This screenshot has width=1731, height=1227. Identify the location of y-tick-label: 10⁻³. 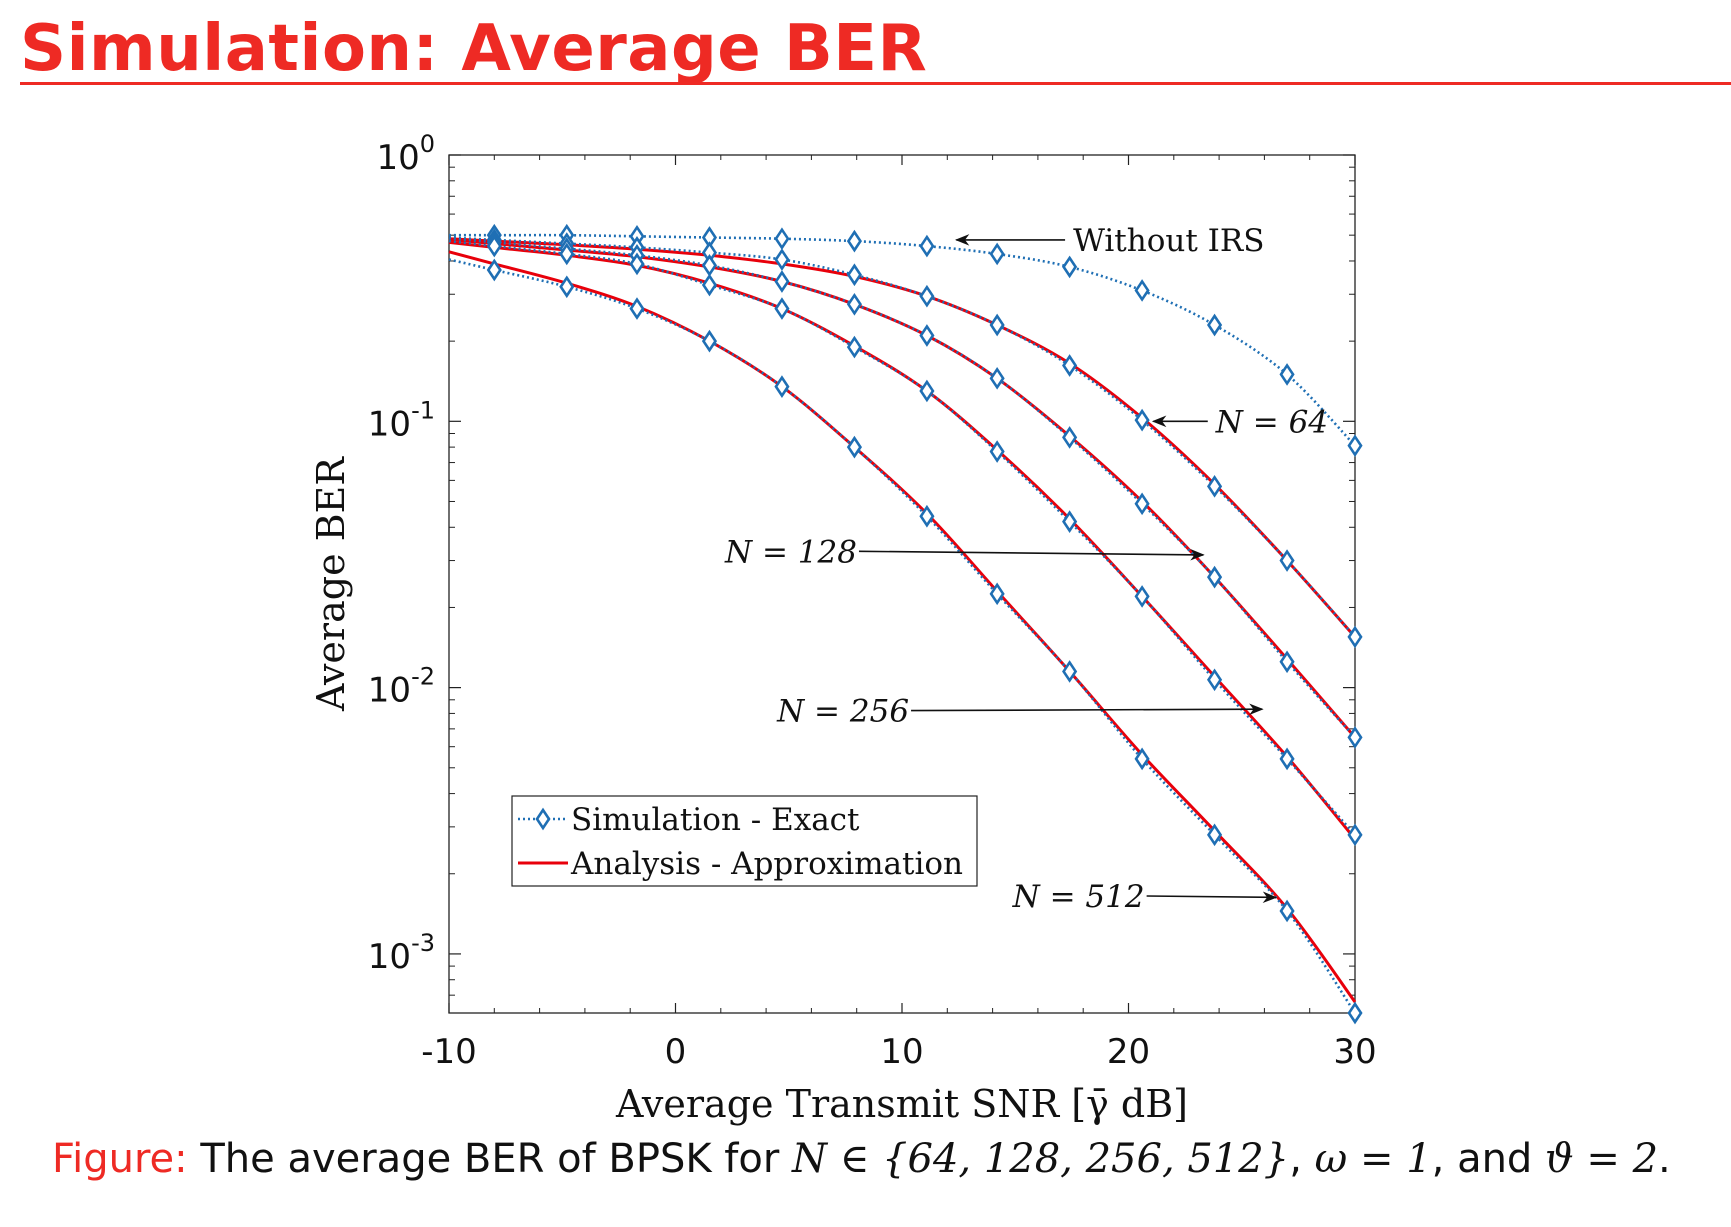
(401, 953).